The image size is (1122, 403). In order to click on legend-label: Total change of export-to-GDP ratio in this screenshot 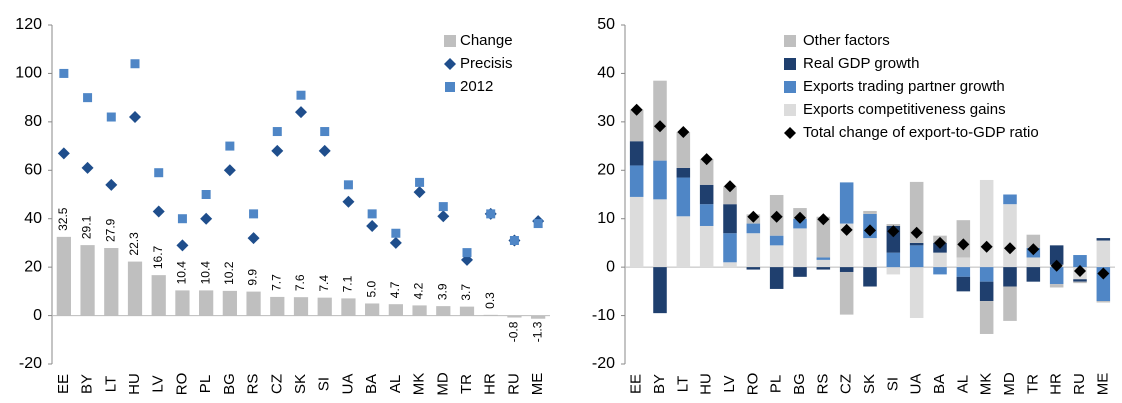, I will do `click(921, 132)`.